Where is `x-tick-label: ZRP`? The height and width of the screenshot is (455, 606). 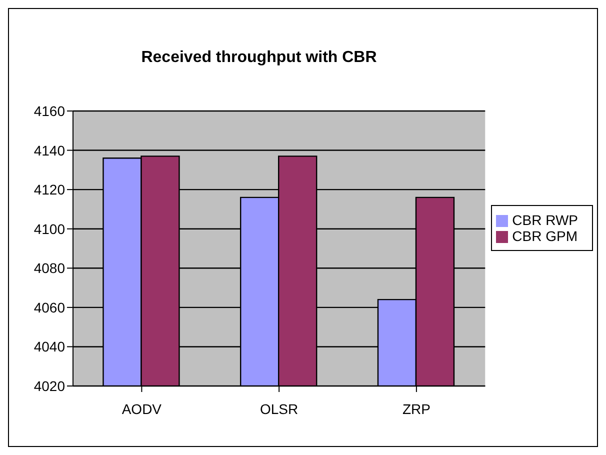 x-tick-label: ZRP is located at coordinates (416, 408).